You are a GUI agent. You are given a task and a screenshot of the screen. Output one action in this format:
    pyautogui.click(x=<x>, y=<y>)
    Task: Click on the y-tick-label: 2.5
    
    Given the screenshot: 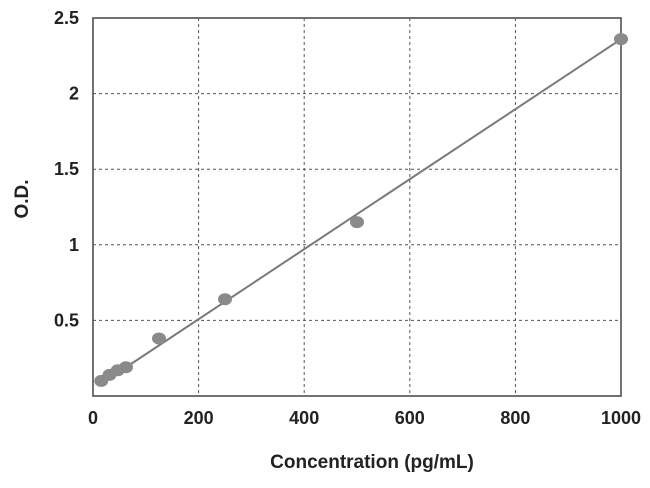 What is the action you would take?
    pyautogui.click(x=66, y=18)
    